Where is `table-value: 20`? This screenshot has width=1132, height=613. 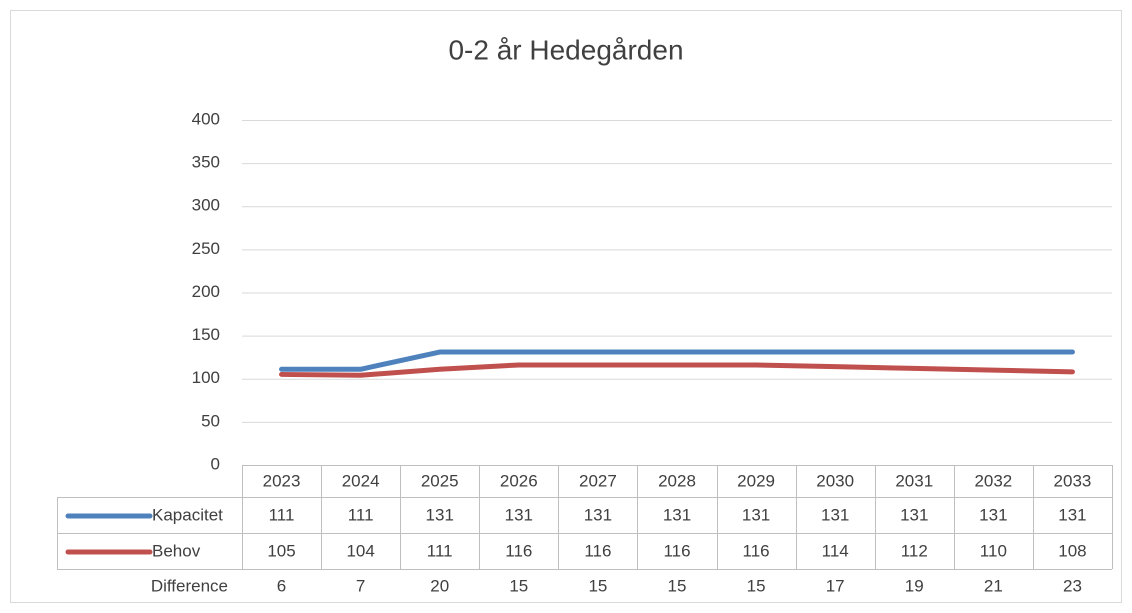
table-value: 20 is located at coordinates (439, 585).